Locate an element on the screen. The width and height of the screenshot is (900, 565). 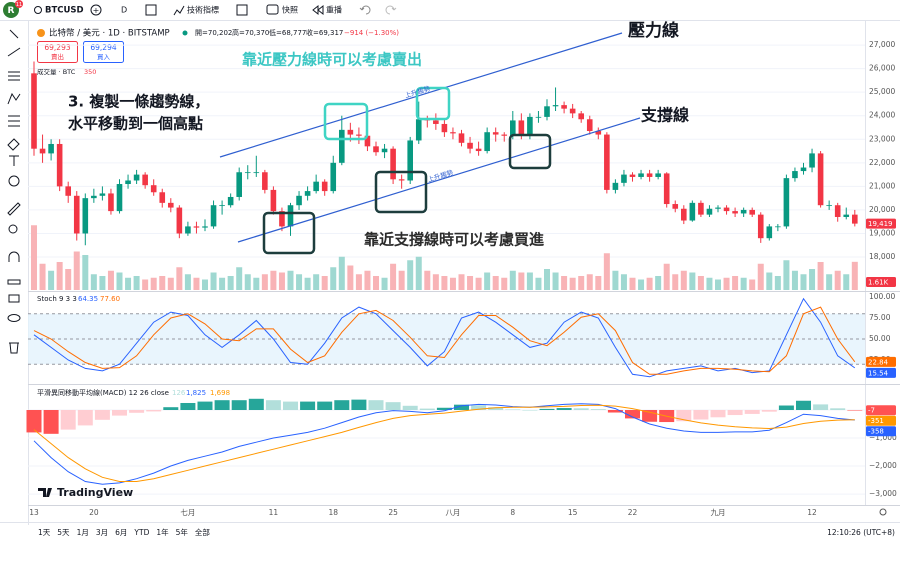
step-note: 3. 複製一條趨勢線， is located at coordinates (138, 102).